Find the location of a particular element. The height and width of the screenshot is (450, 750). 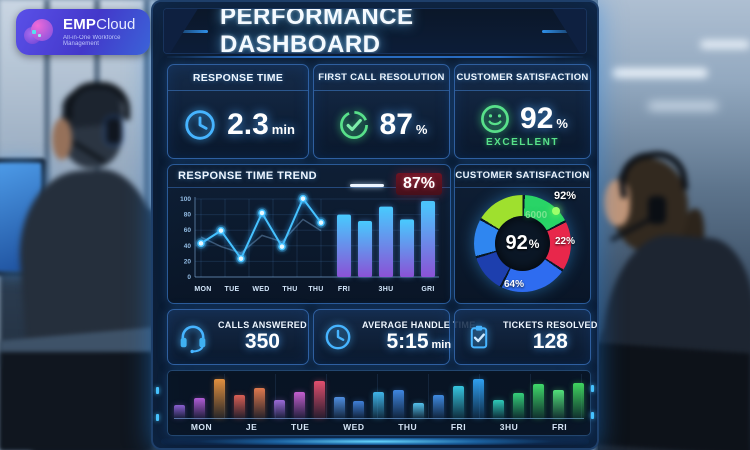

svg-text: 100 is located at coordinates (185, 199).